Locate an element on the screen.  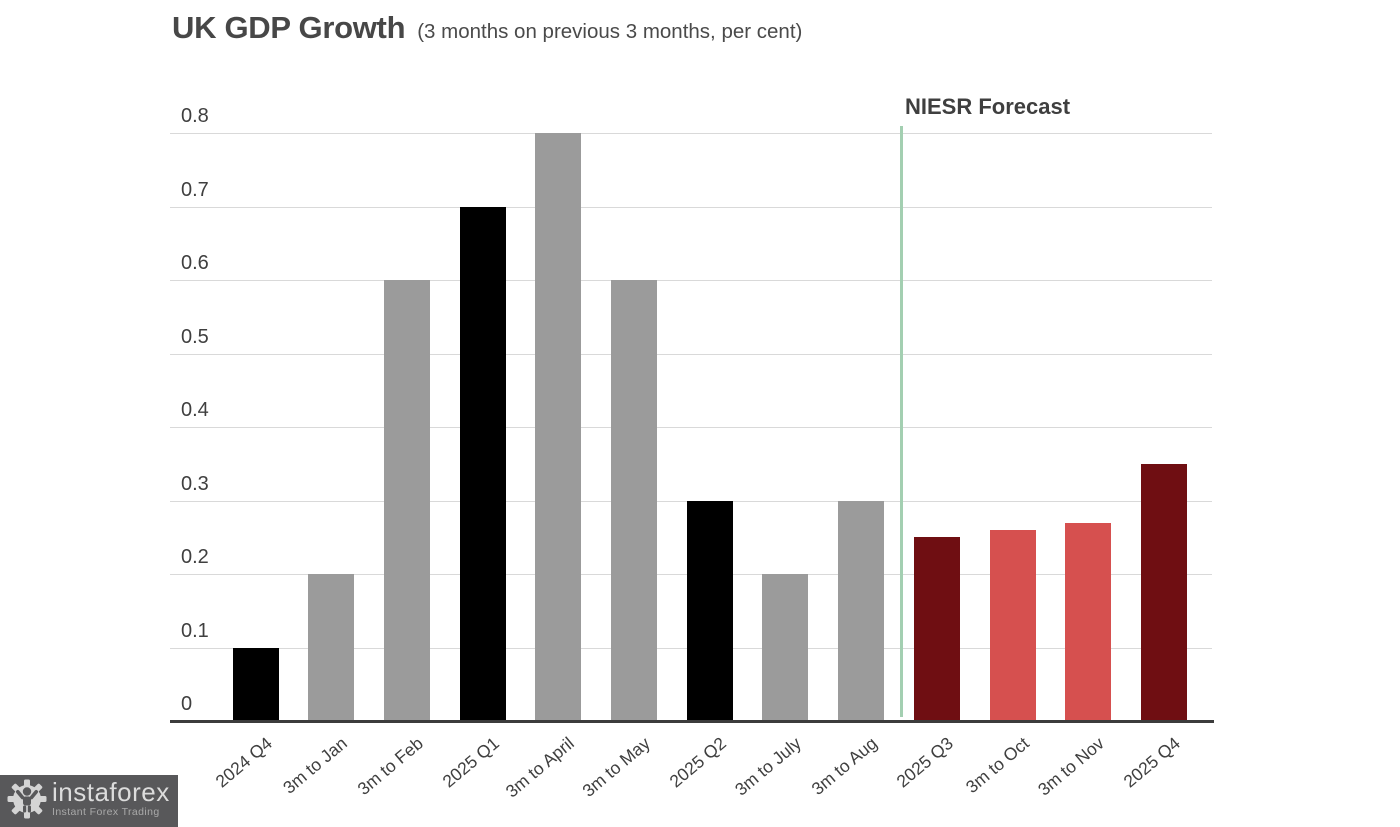
bar-3m-to-april is located at coordinates (558, 427).